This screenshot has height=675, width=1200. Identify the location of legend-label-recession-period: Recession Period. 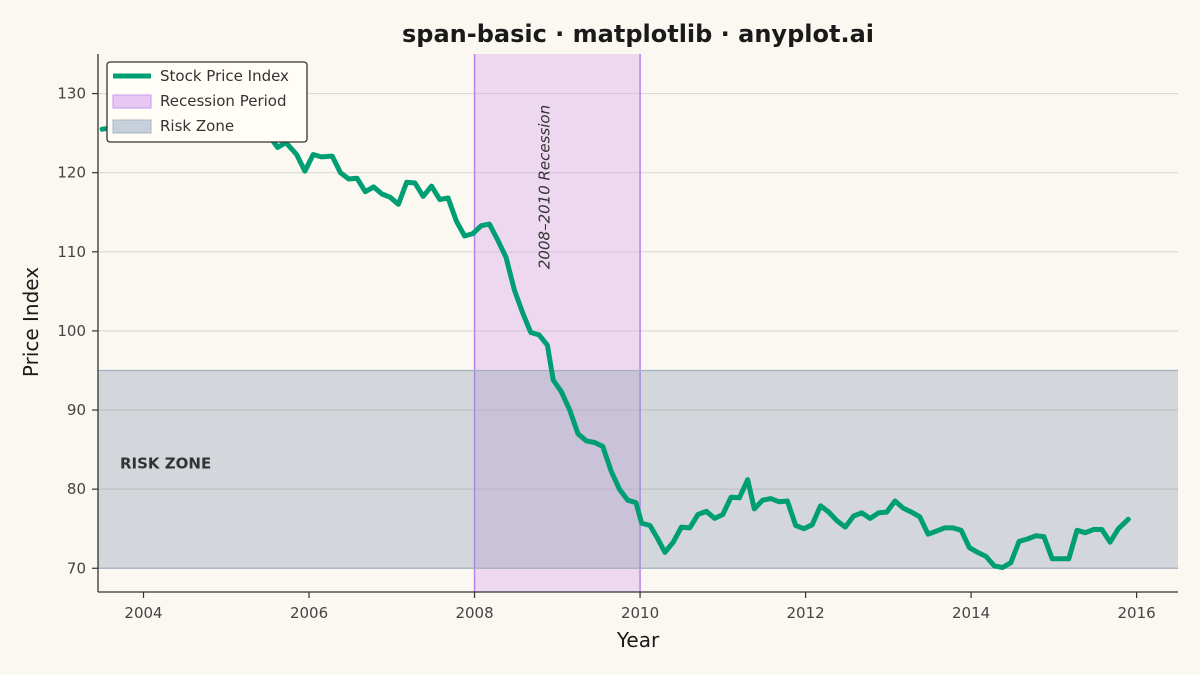
(223, 101).